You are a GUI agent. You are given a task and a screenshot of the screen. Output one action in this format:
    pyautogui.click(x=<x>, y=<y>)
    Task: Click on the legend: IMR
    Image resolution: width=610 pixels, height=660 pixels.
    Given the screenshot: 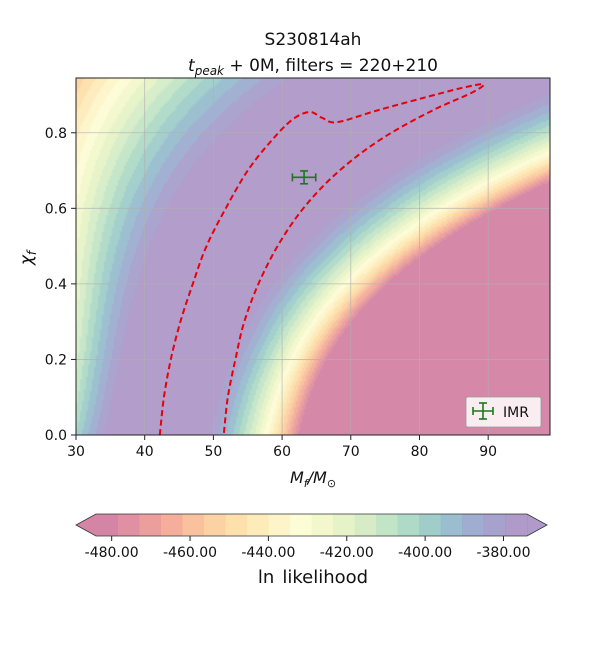 What is the action you would take?
    pyautogui.click(x=503, y=412)
    